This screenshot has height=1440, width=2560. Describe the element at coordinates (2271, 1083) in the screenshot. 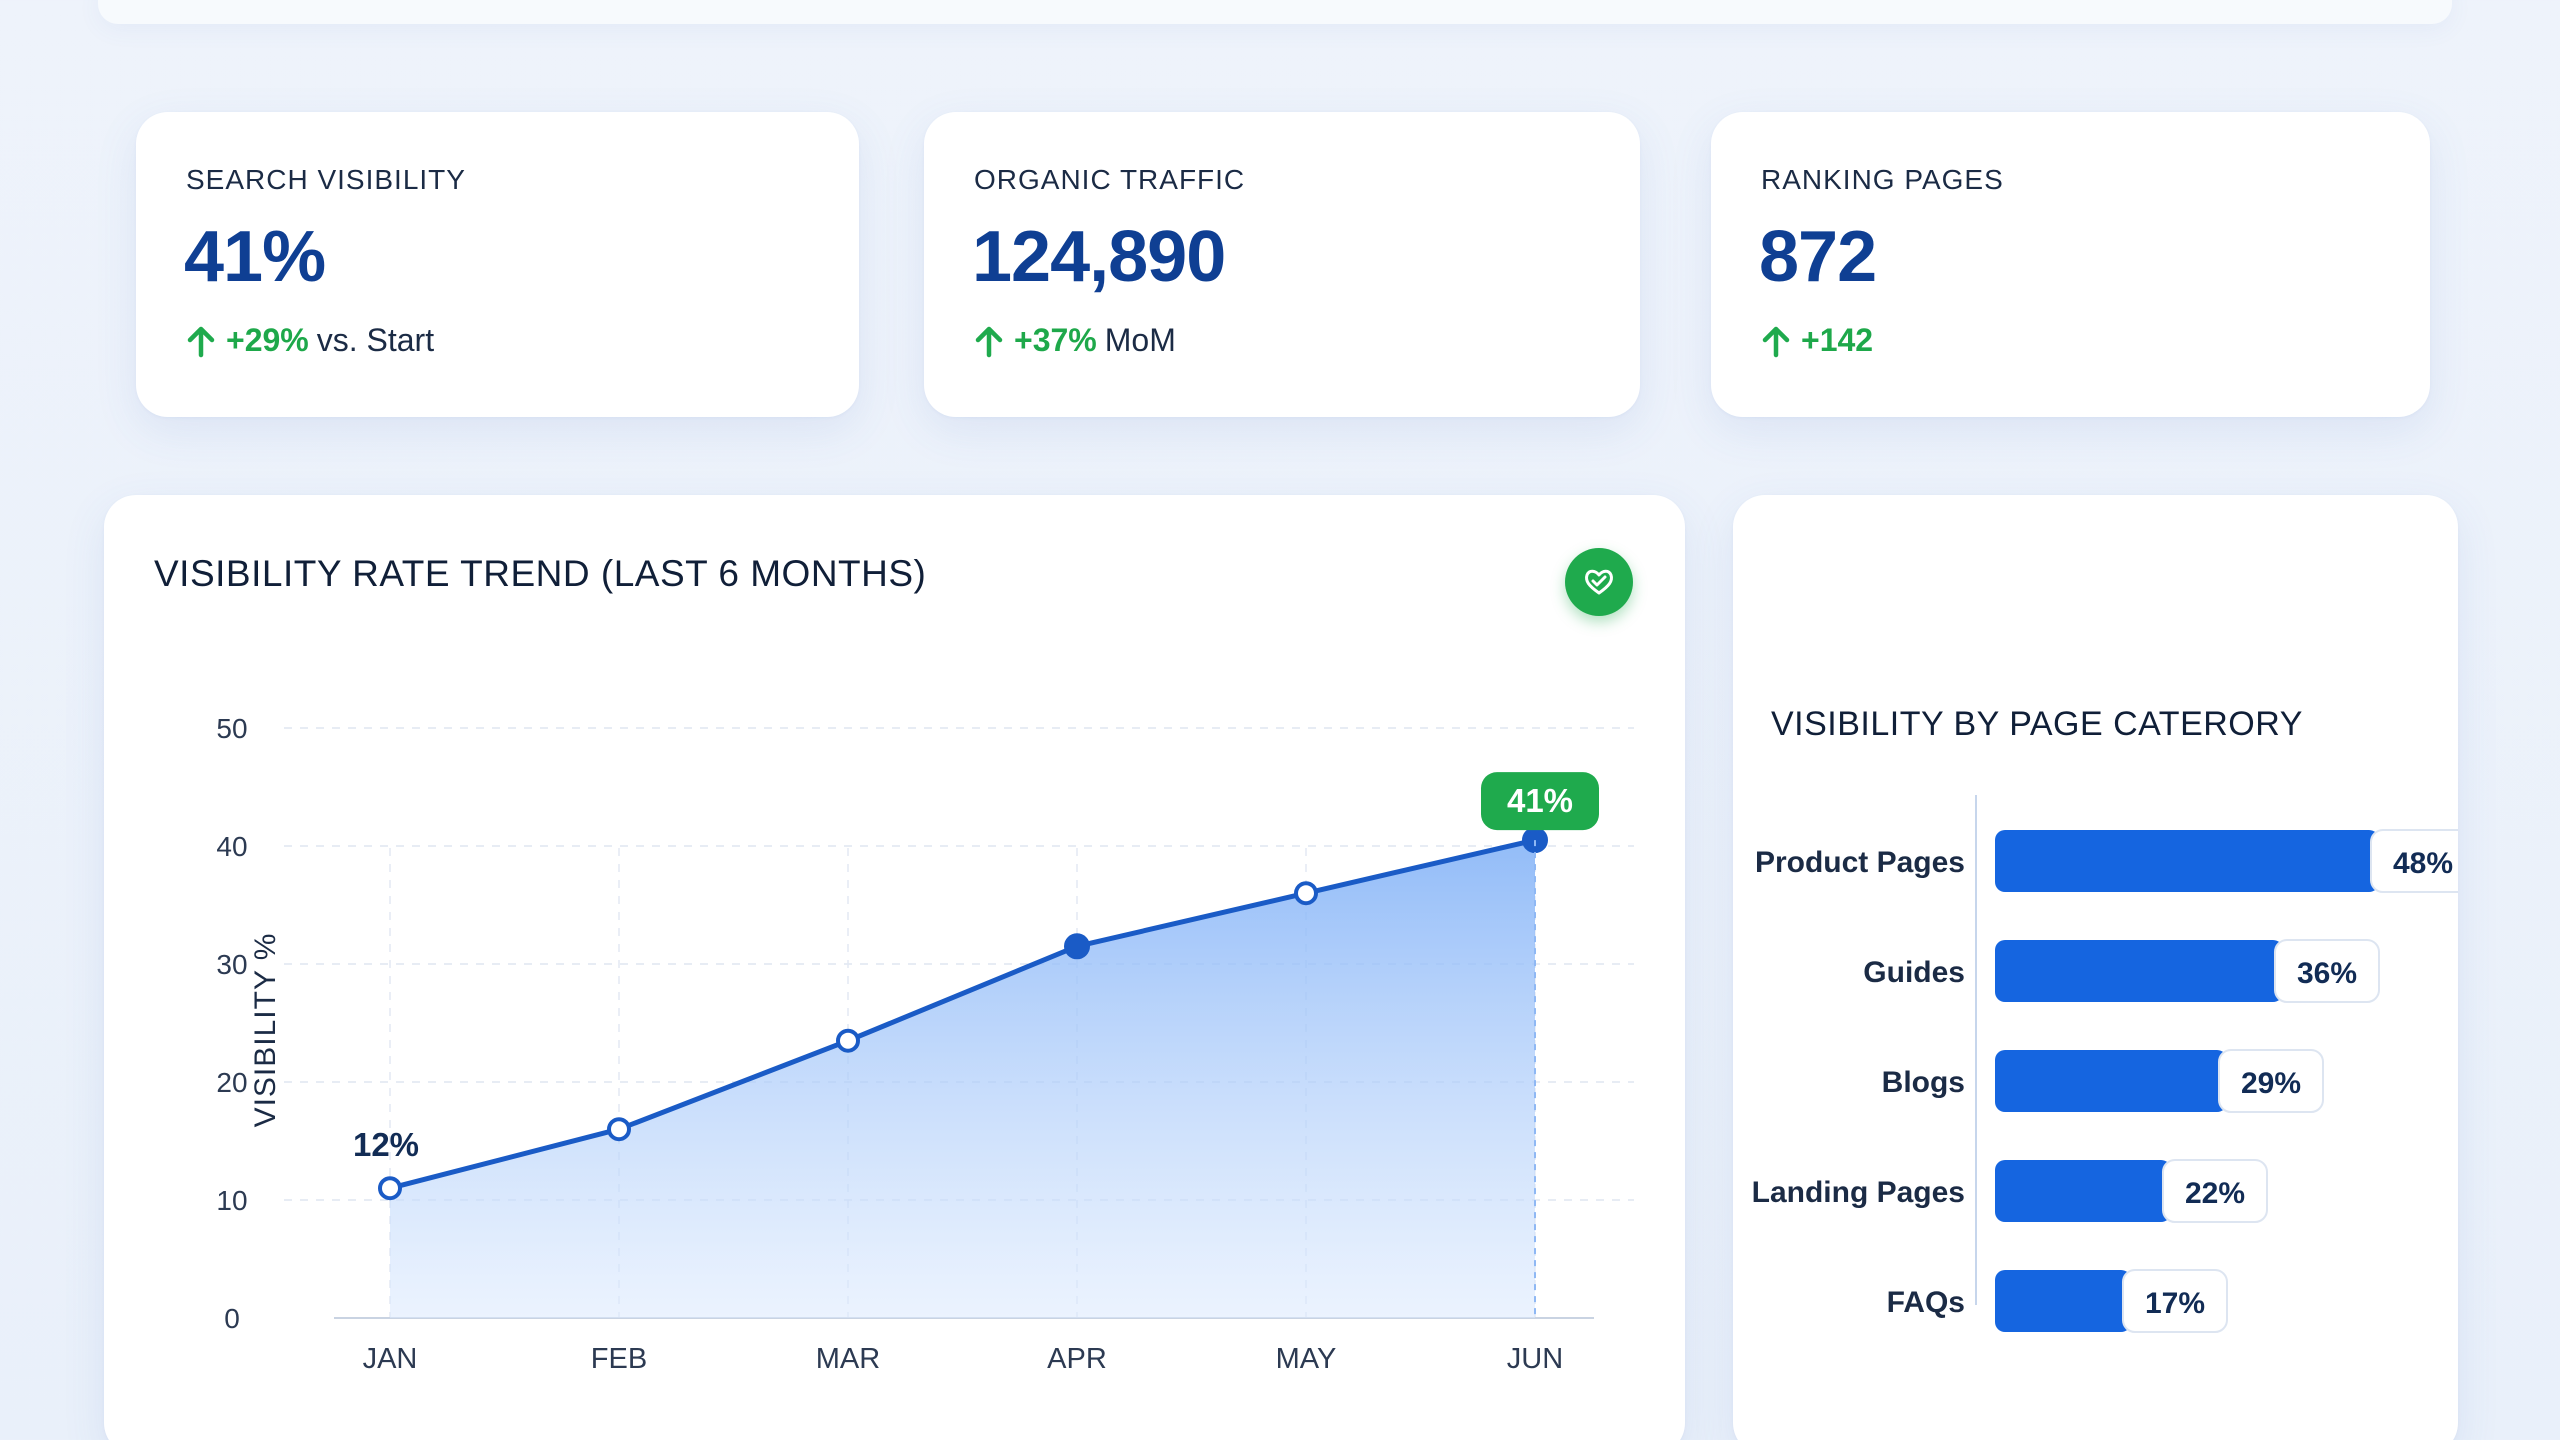

I see `bar-value-label: 29%` at that location.